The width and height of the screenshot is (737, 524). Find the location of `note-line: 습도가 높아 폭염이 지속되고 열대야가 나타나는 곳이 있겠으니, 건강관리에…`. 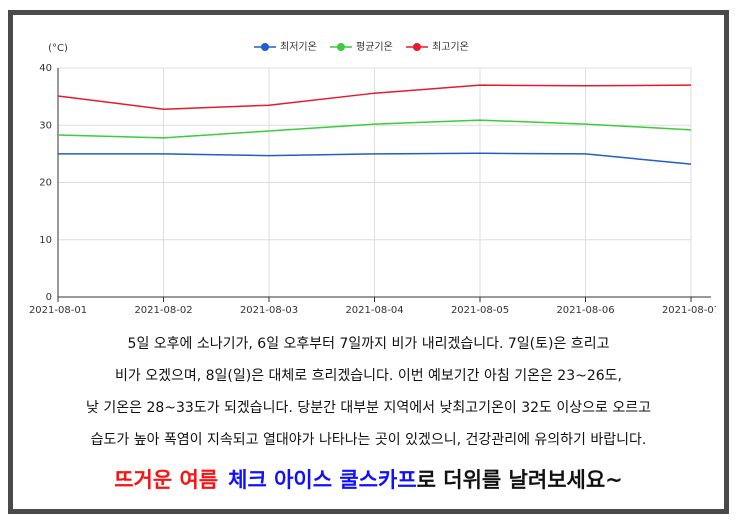

note-line: 습도가 높아 폭염이 지속되고 열대야가 나타나는 곳이 있겠으니, 건강관리에… is located at coordinates (368, 440).